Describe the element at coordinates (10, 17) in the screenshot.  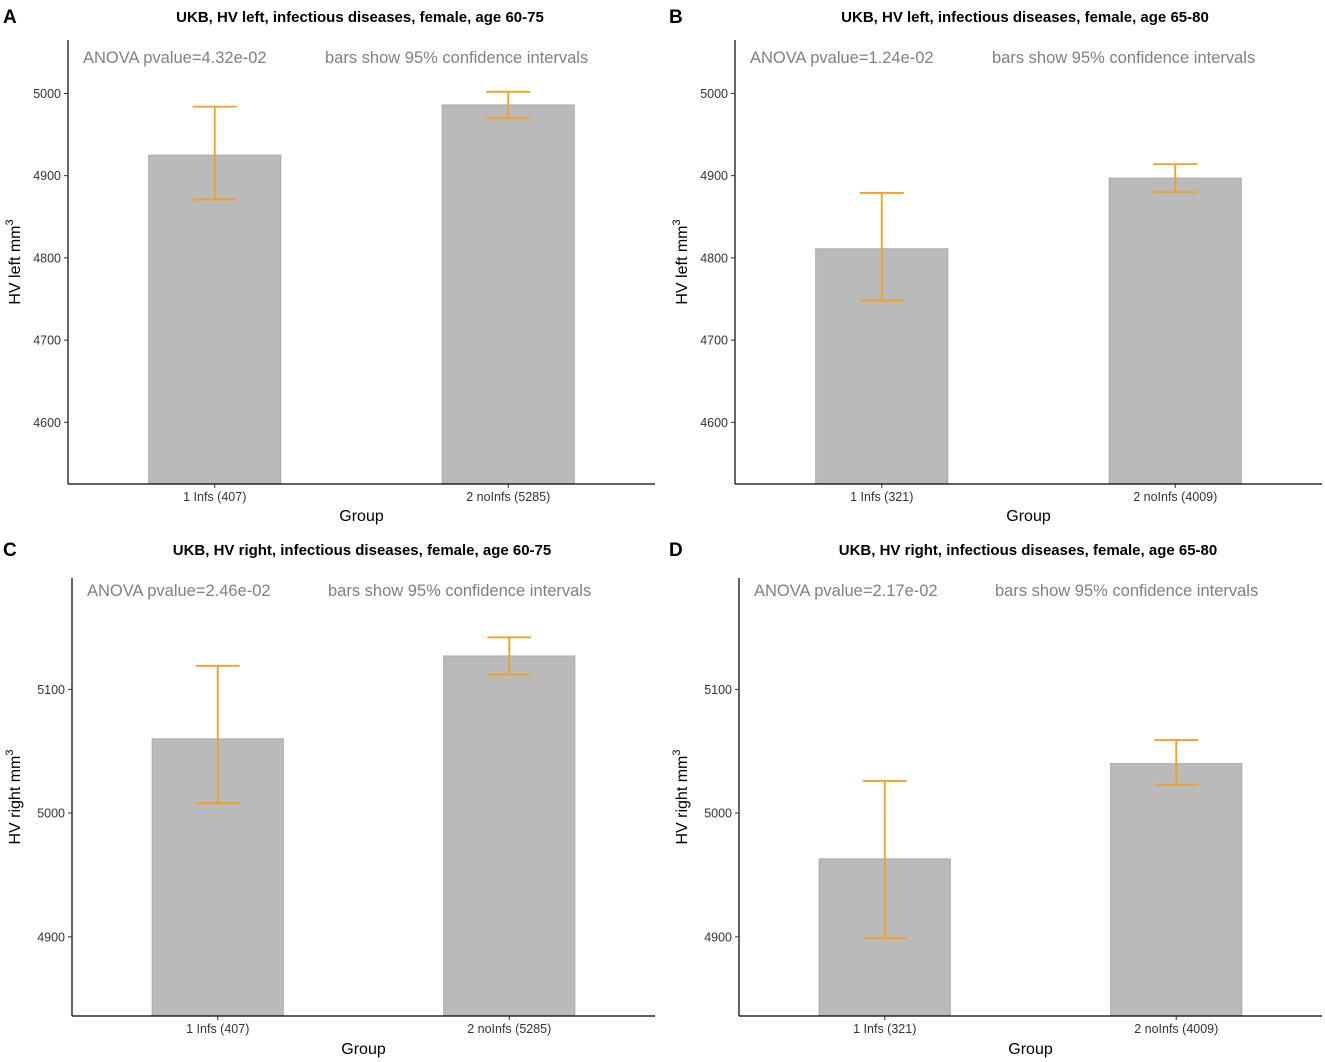
I see `panel-label: A` at that location.